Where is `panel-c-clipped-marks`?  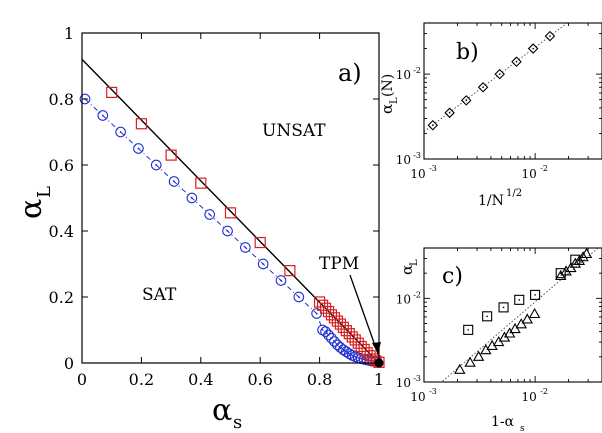
panel-c-clipped-marks is located at coordinates (519, 315).